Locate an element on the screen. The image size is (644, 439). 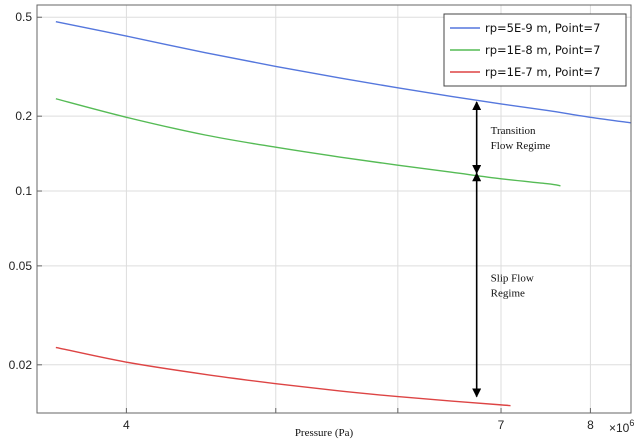
y-tick-label: 0.2 is located at coordinates (23, 116).